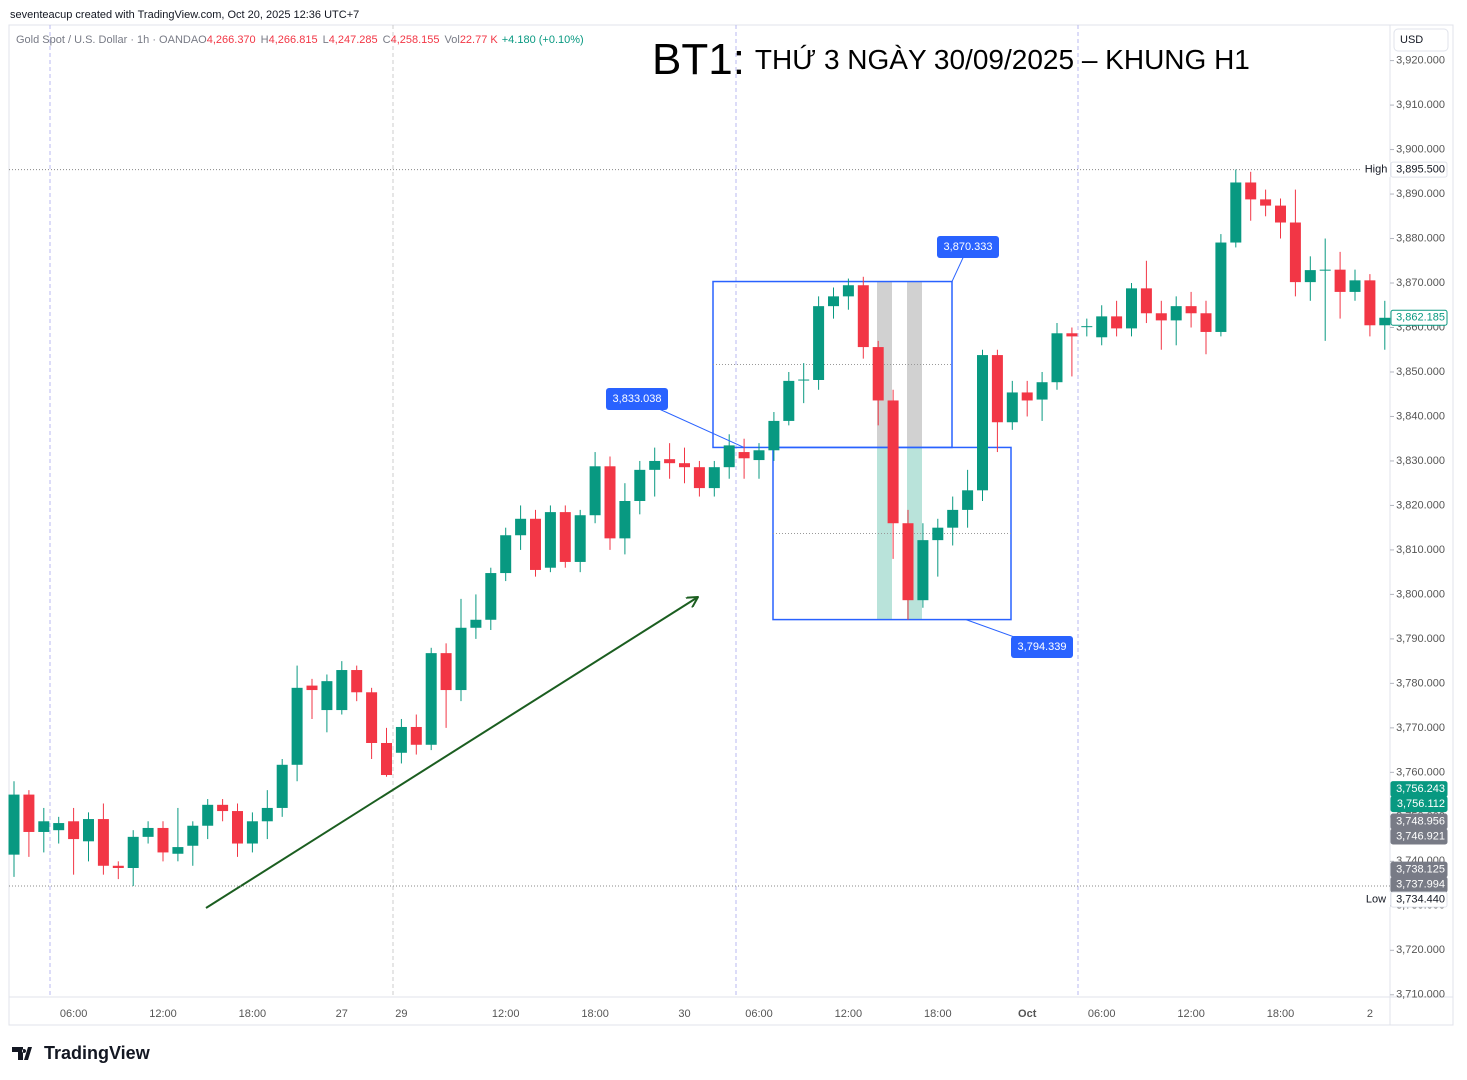  I want to click on ohlc-key: Vol, so click(452, 40).